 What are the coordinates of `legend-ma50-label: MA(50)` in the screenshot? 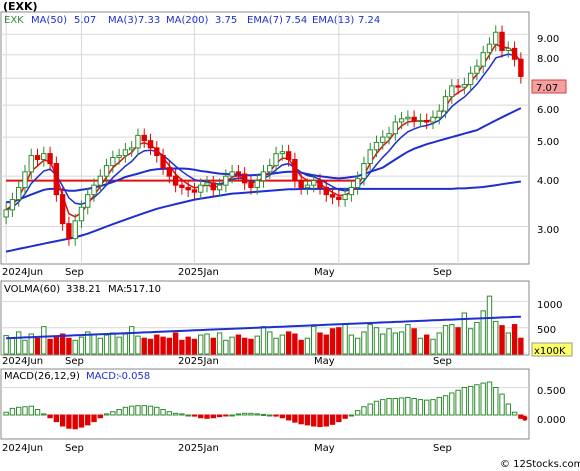 It's located at (49, 20).